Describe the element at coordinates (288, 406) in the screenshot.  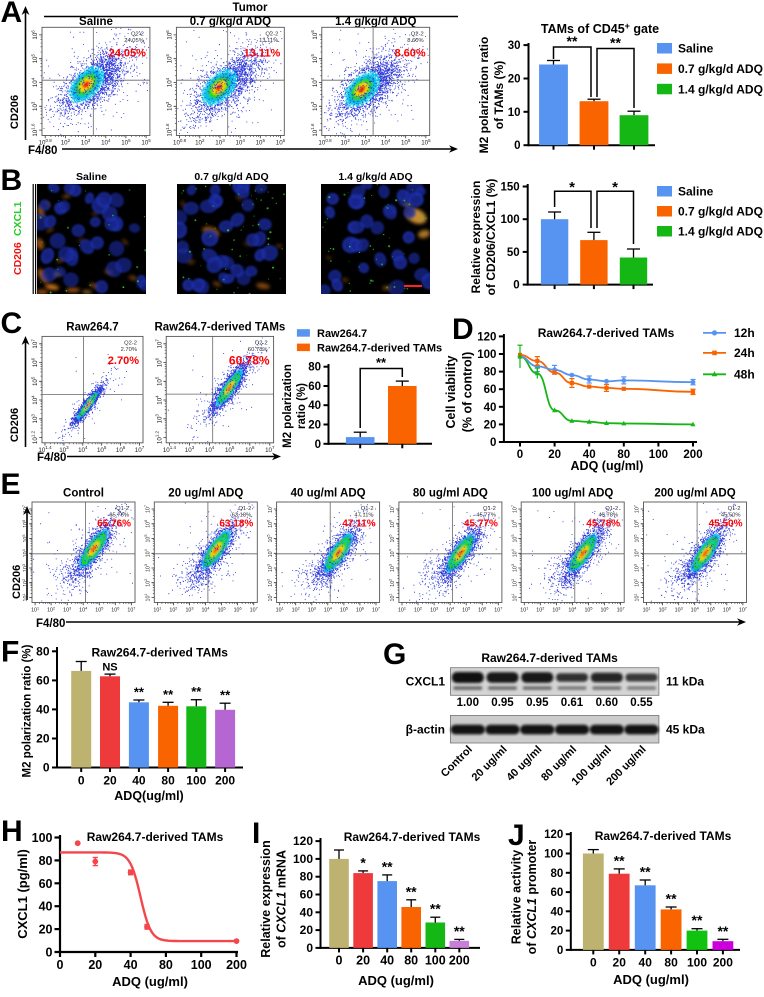
I see `svg-text: M2 polarization` at that location.